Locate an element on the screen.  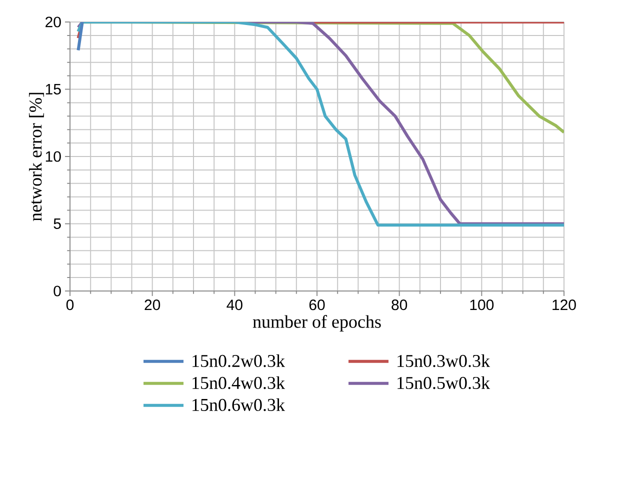
y-tick-label: 5 is located at coordinates (57, 223).